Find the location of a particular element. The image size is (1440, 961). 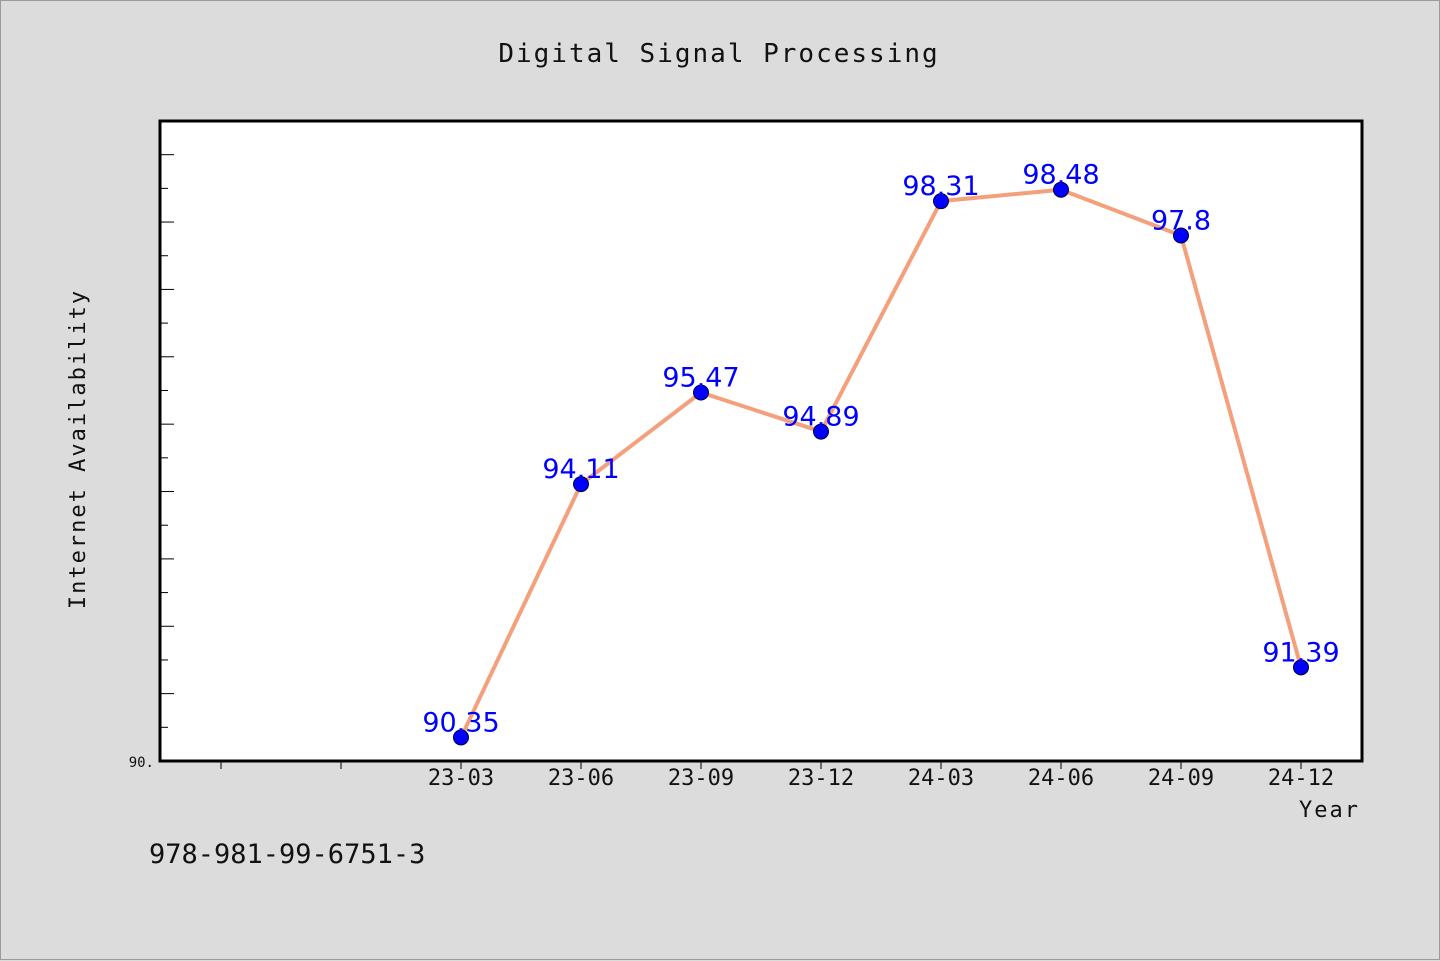

y-axis-title: Internet Availability is located at coordinates (78, 449).